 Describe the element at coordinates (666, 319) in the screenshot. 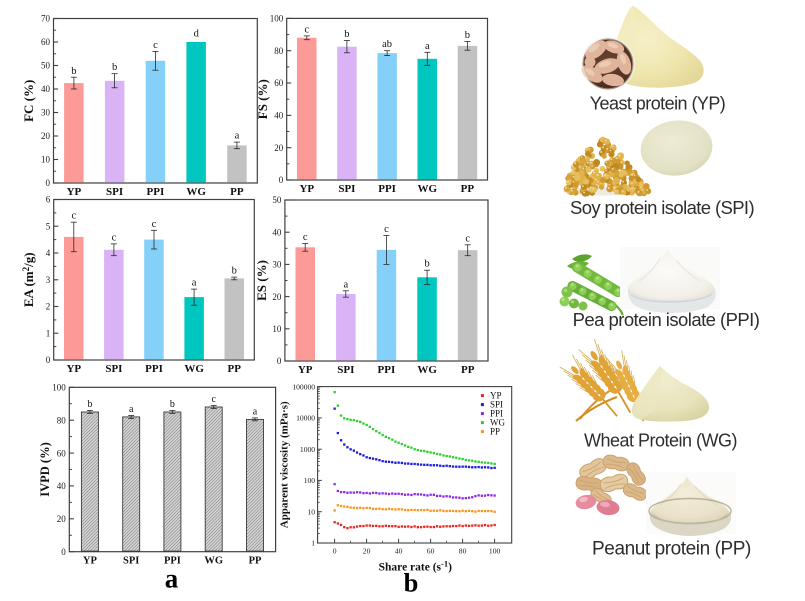

I see `svg-text: Pea protein isolate (PPI)` at that location.